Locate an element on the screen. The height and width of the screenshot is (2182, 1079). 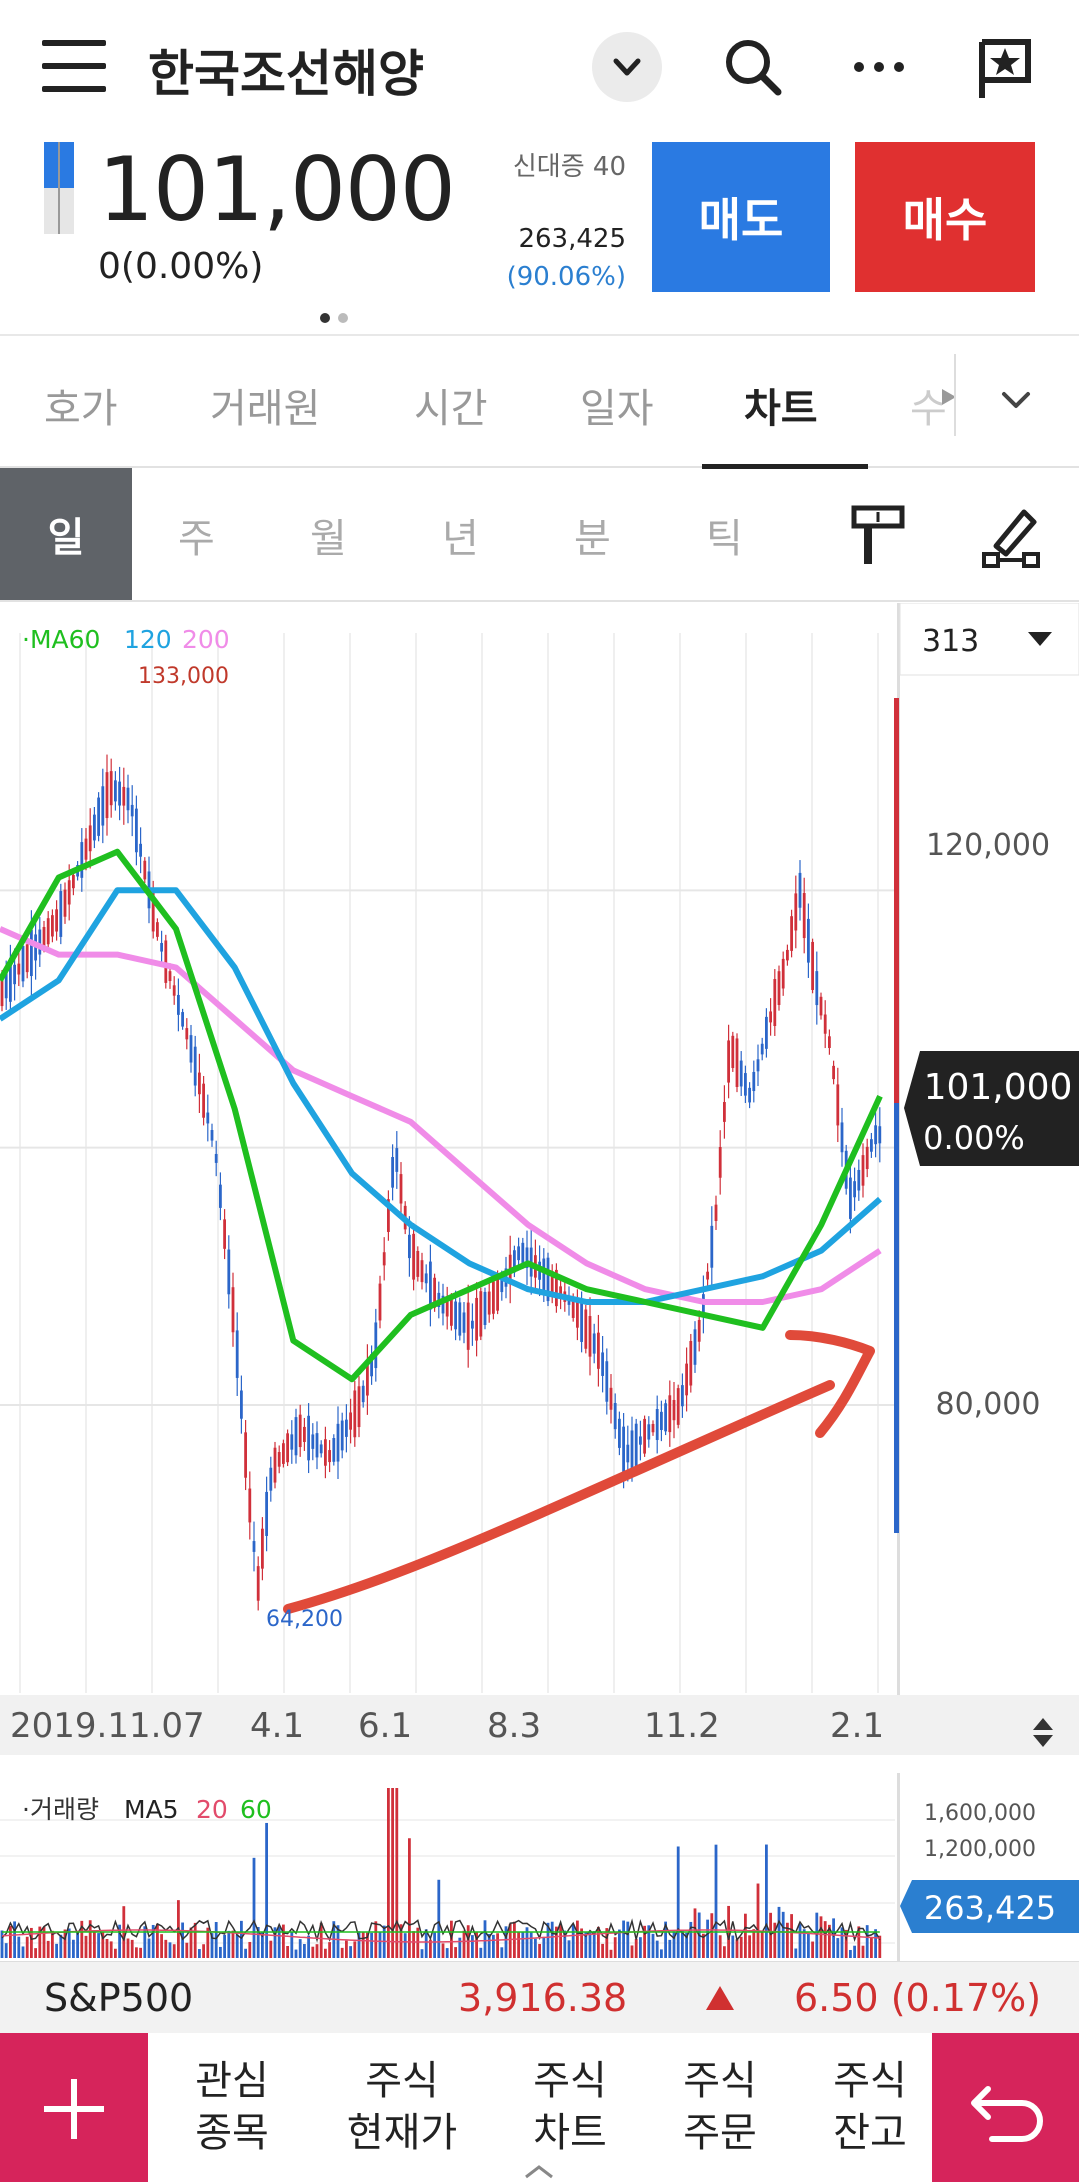
nav-stock-price: 주식 현재가 is located at coordinates (402, 2107).